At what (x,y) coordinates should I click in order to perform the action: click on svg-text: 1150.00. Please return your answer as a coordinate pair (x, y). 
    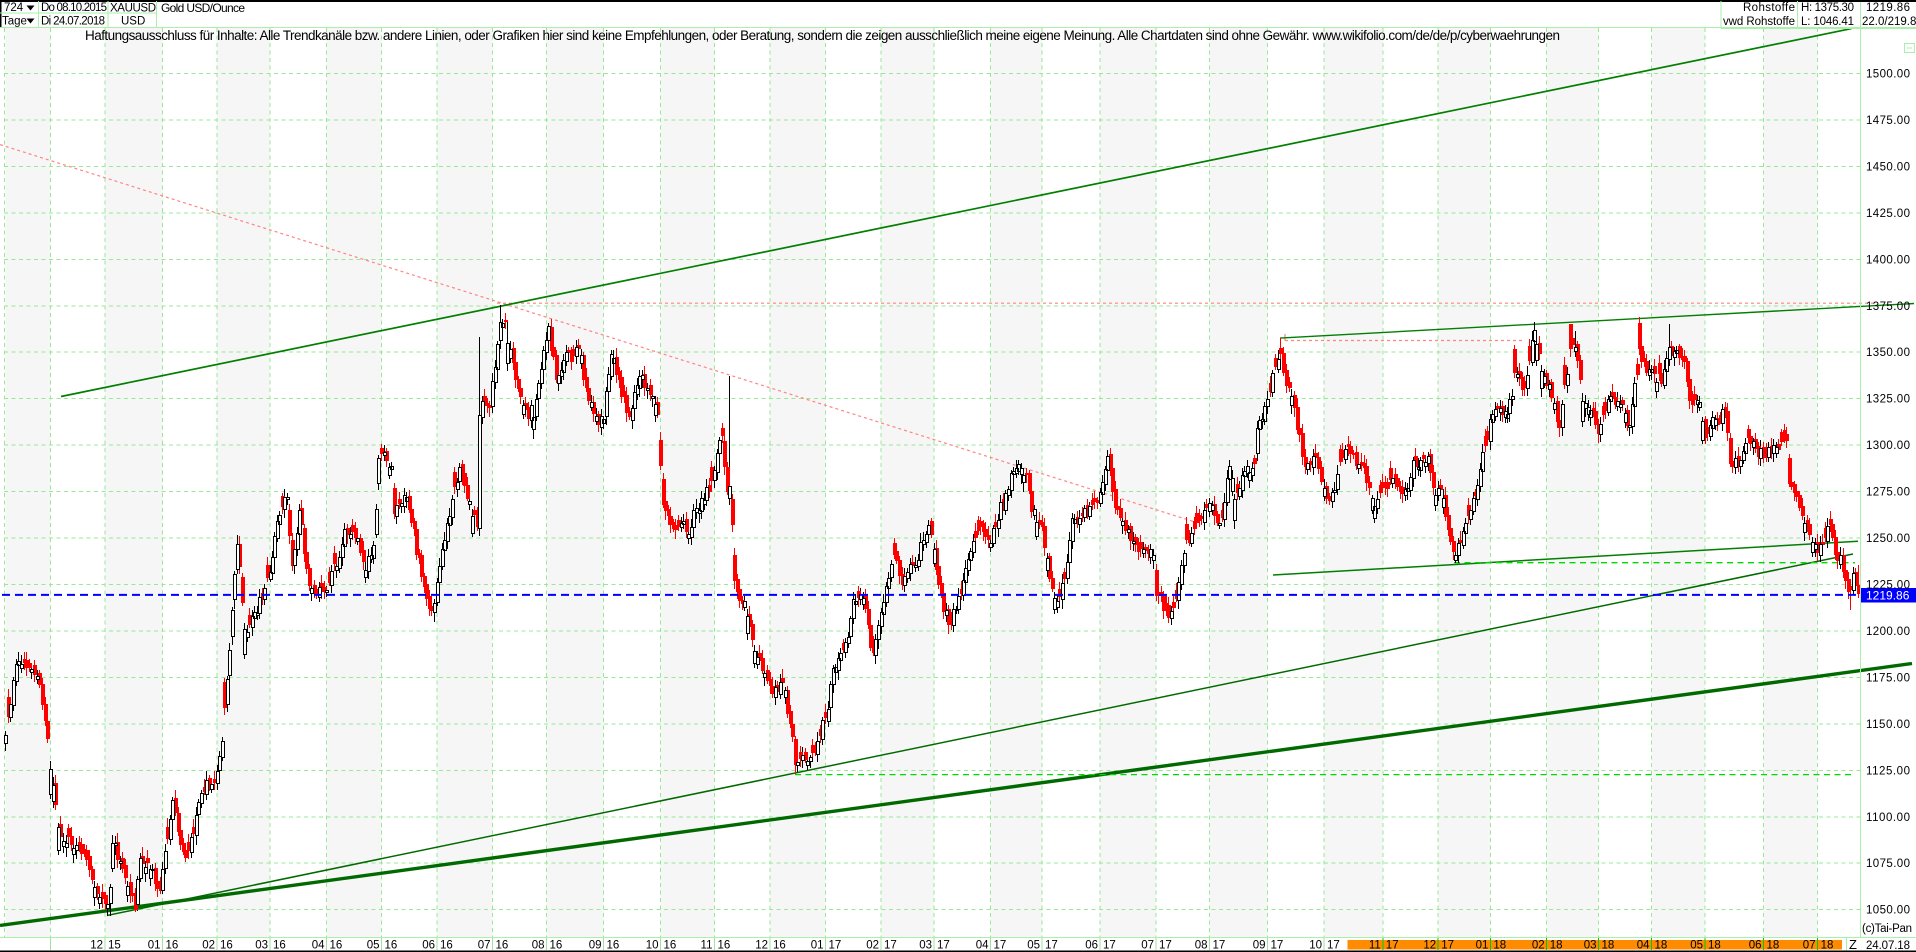
    Looking at the image, I should click on (1888, 725).